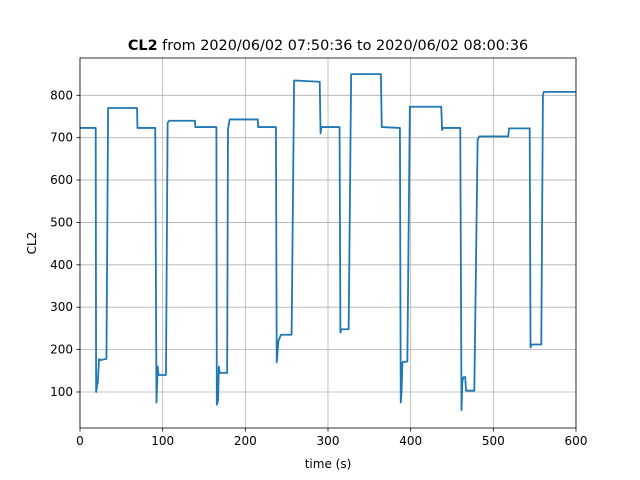 Image resolution: width=640 pixels, height=480 pixels. I want to click on x-tick-label: 400, so click(410, 441).